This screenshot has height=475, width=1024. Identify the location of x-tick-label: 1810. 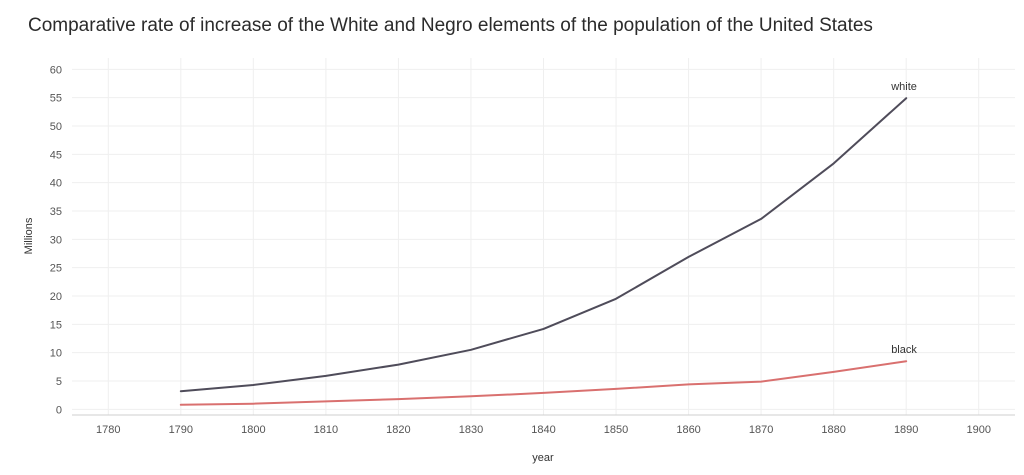
(326, 430).